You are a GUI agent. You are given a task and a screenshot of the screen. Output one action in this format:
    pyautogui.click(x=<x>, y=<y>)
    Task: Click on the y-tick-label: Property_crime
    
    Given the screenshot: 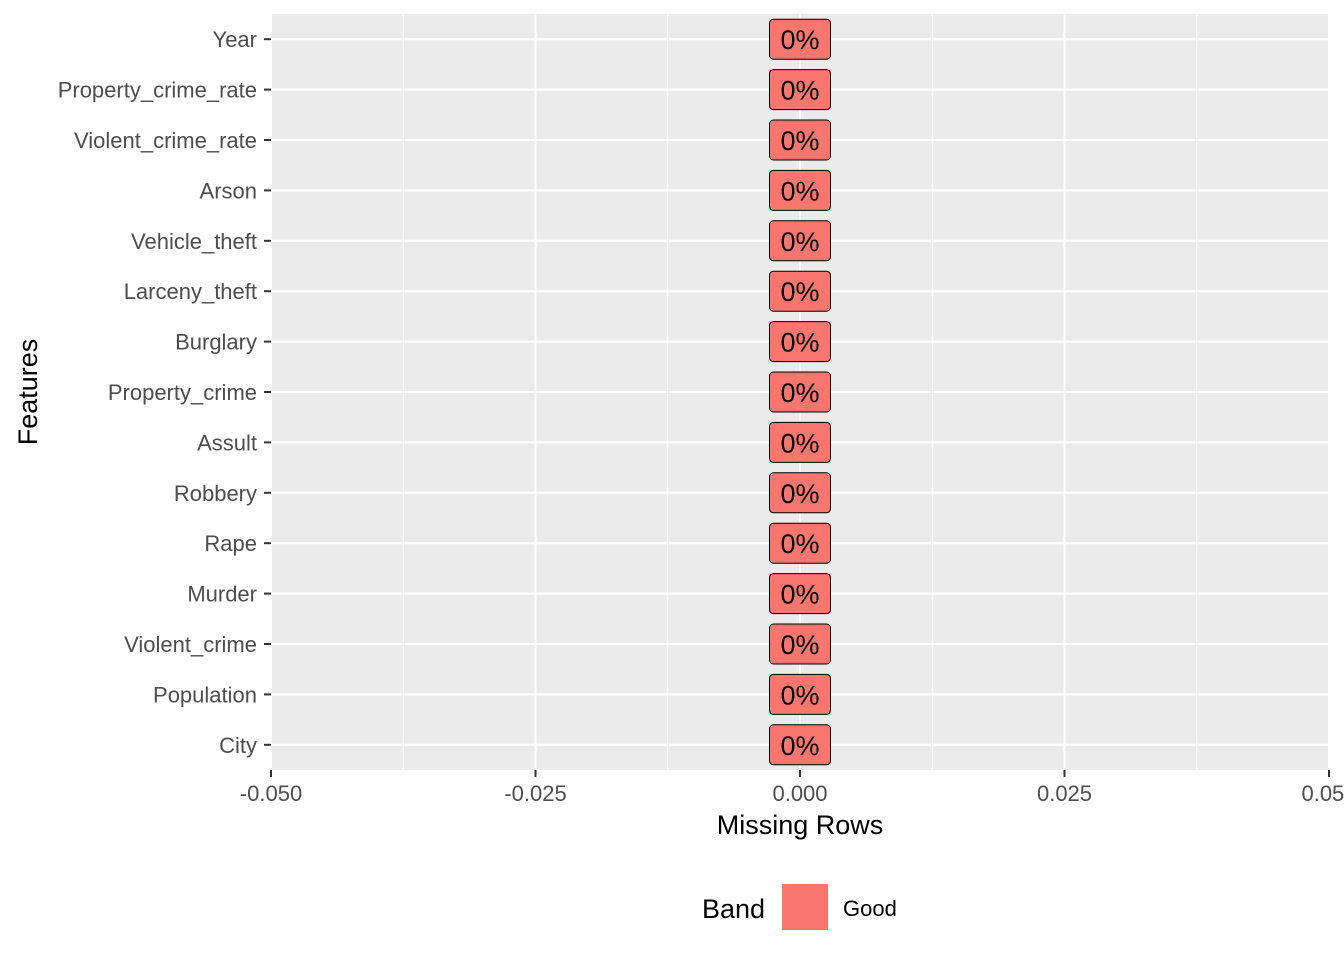 What is the action you would take?
    pyautogui.click(x=182, y=392)
    